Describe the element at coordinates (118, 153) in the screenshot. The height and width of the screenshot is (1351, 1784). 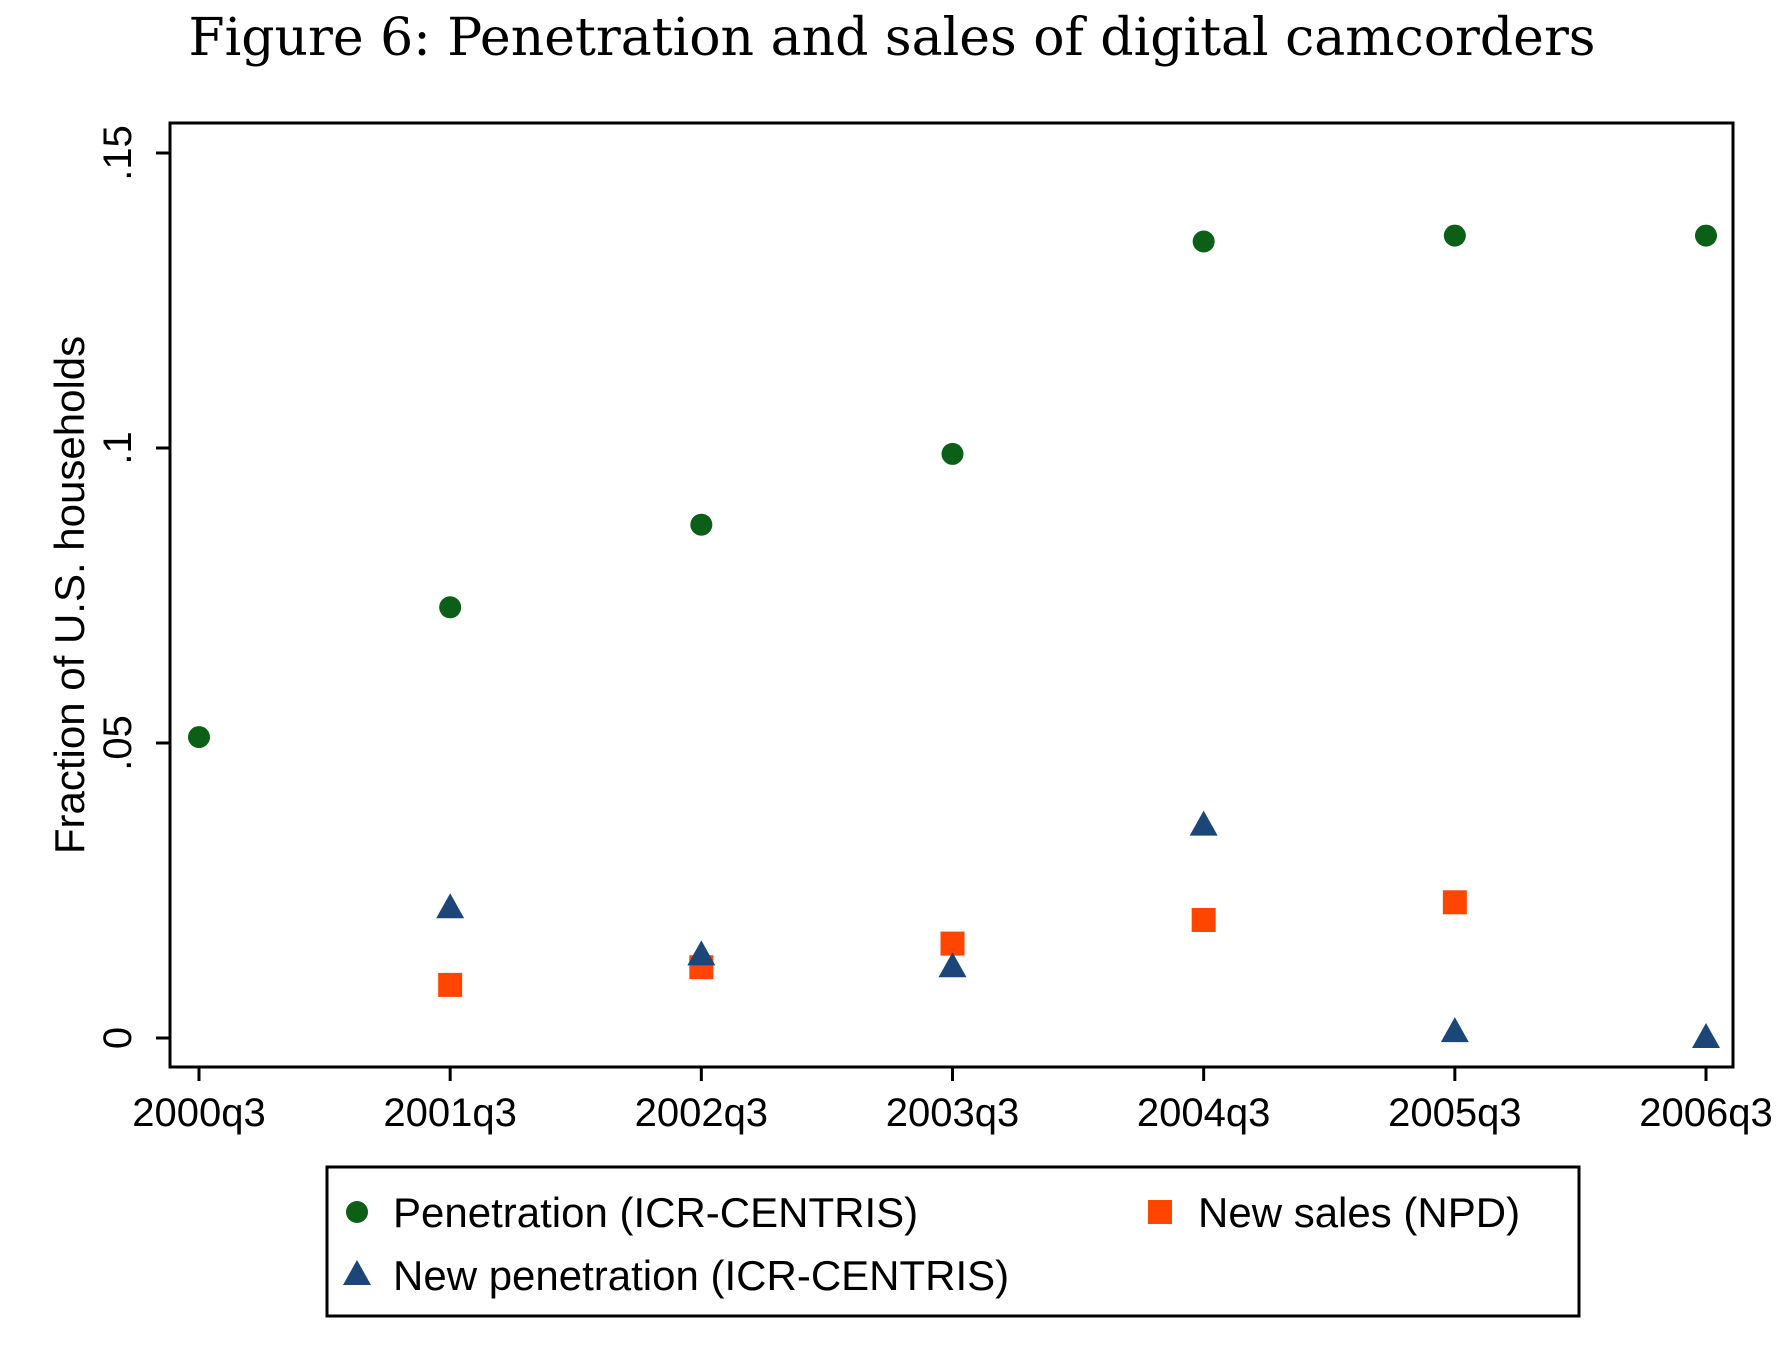
I see `y-tick-label: .15` at that location.